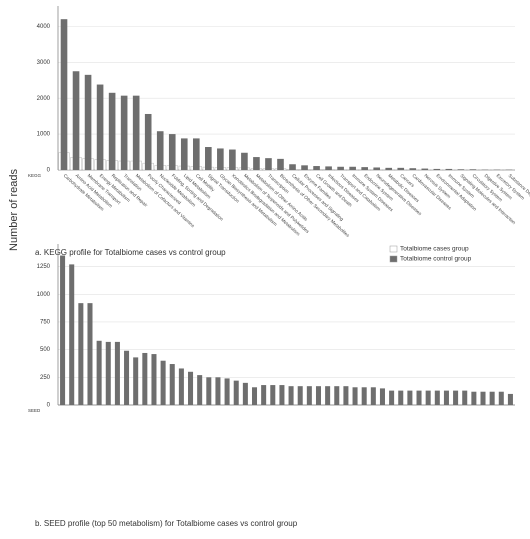 This screenshot has width=530, height=539. Describe the element at coordinates (44, 27) in the screenshot. I see `y-tick-label: 4000` at that location.